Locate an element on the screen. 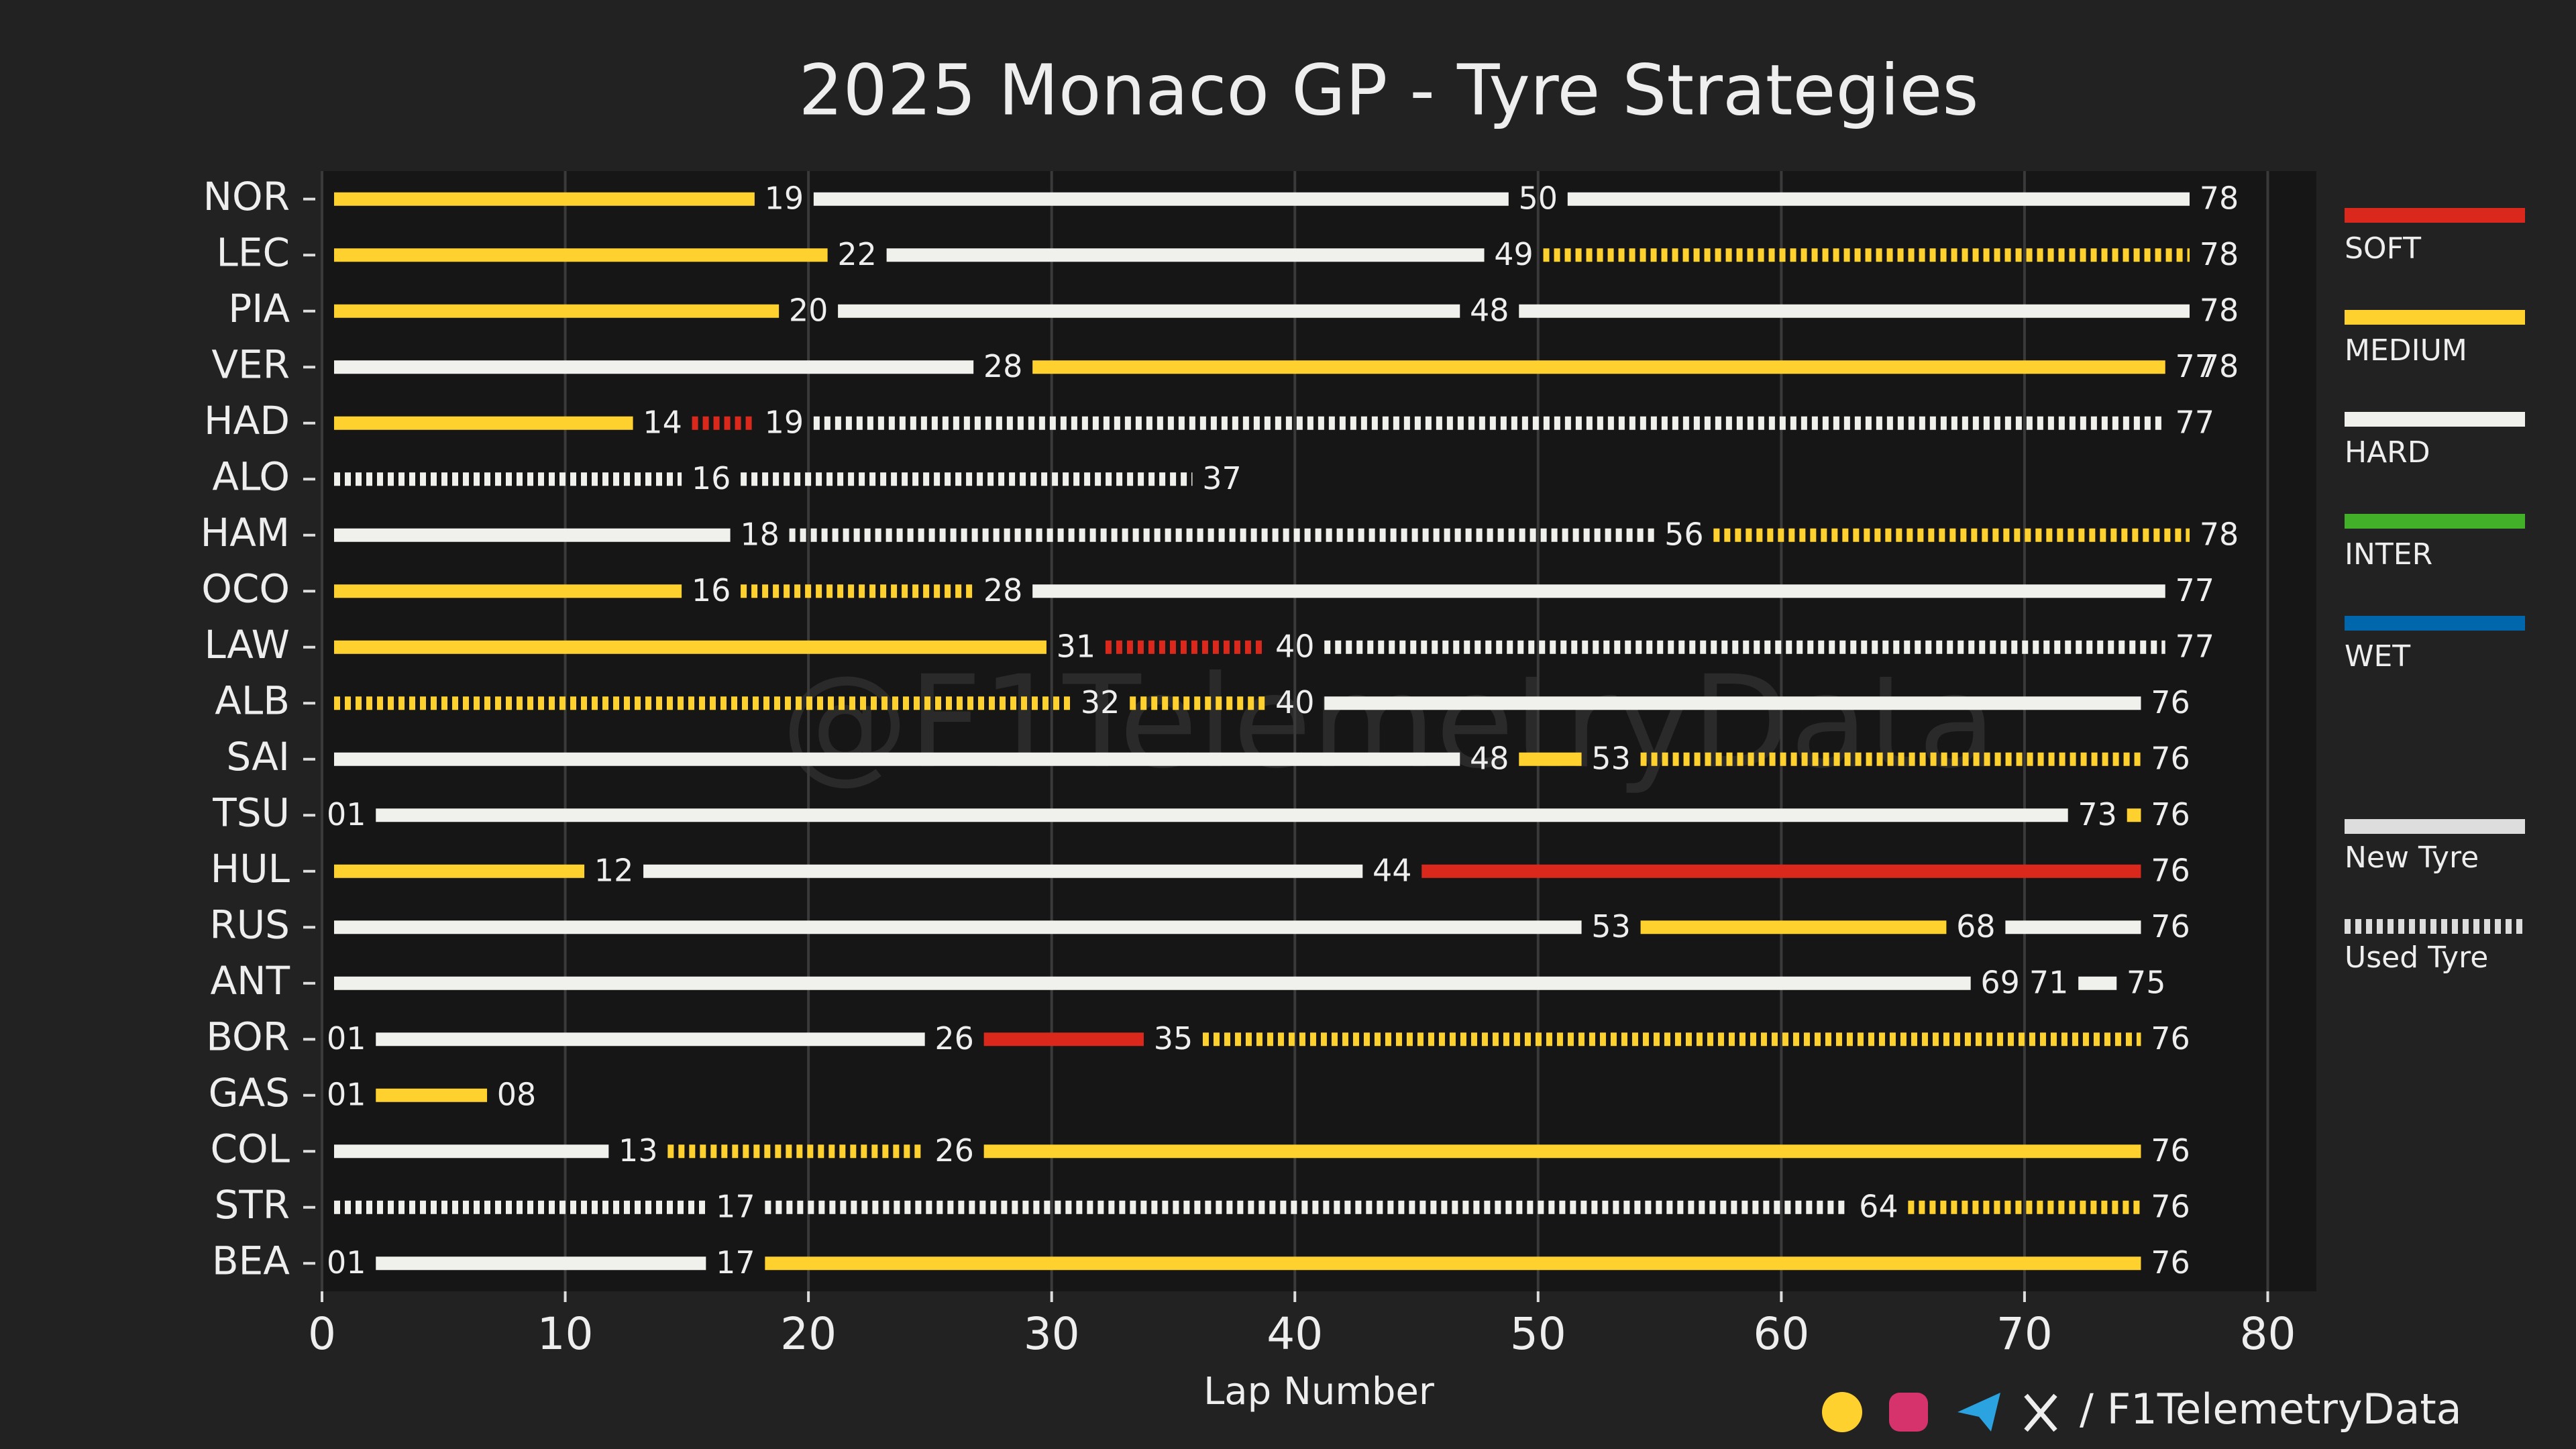 The width and height of the screenshot is (2576, 1449). driver-label: SAI is located at coordinates (258, 757).